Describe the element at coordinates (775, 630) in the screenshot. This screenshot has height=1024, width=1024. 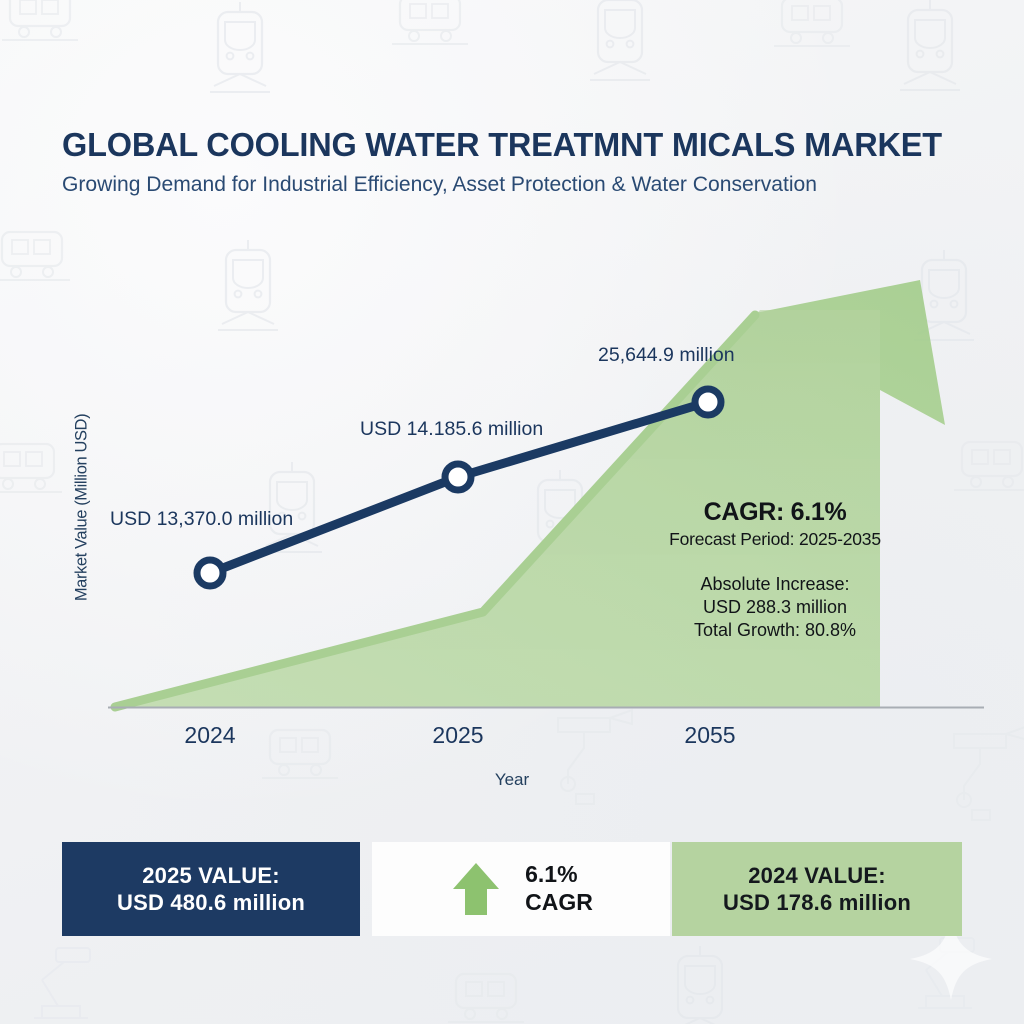
I see `annotation-total-growth: Total Growth: 80.8%` at that location.